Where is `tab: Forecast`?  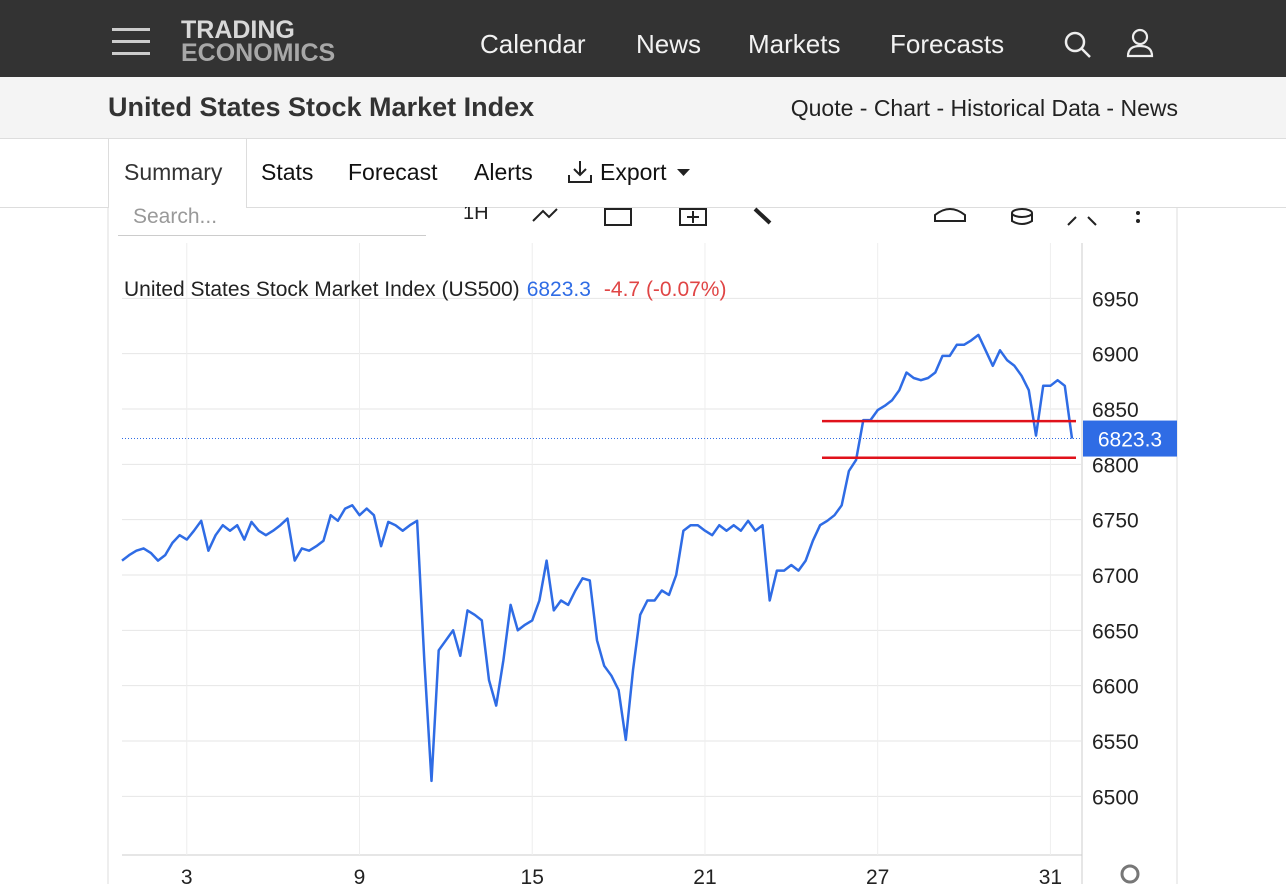 tab: Forecast is located at coordinates (393, 172).